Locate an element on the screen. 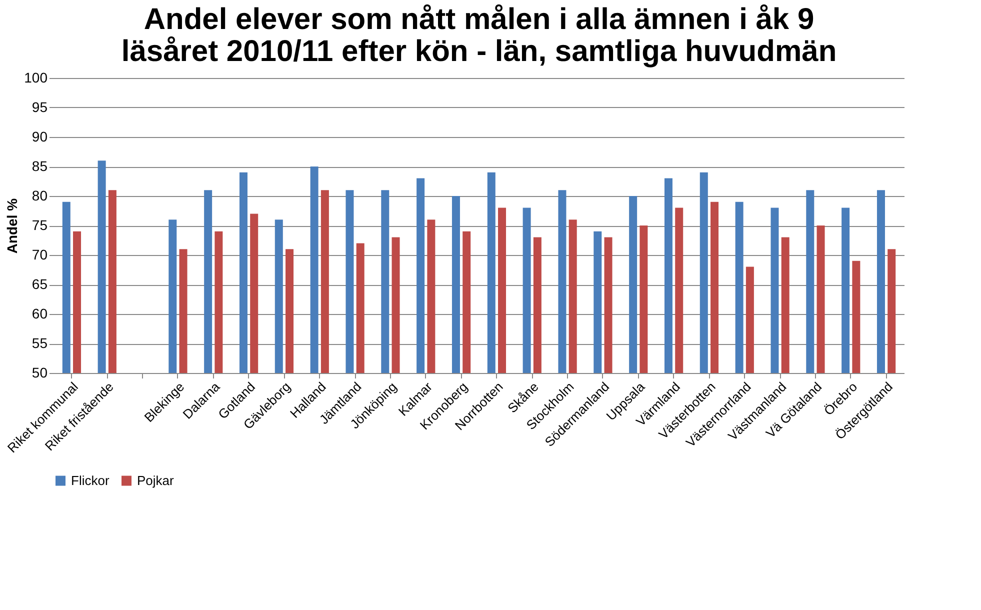 Image resolution: width=981 pixels, height=610 pixels. text: Andel elever som nått målen i alla ämnen i åk 9 is located at coordinates (479, 19).